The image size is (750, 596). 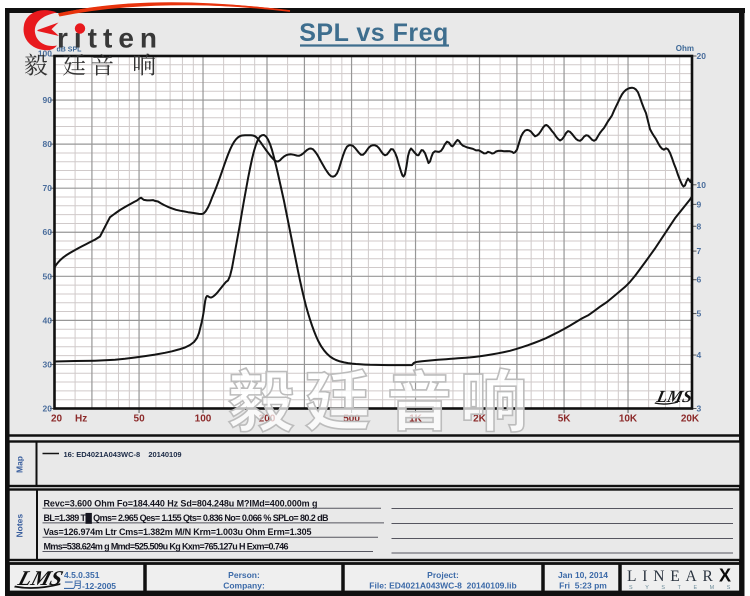 What do you see at coordinates (48, 232) in the screenshot?
I see `svg-text: 60` at bounding box center [48, 232].